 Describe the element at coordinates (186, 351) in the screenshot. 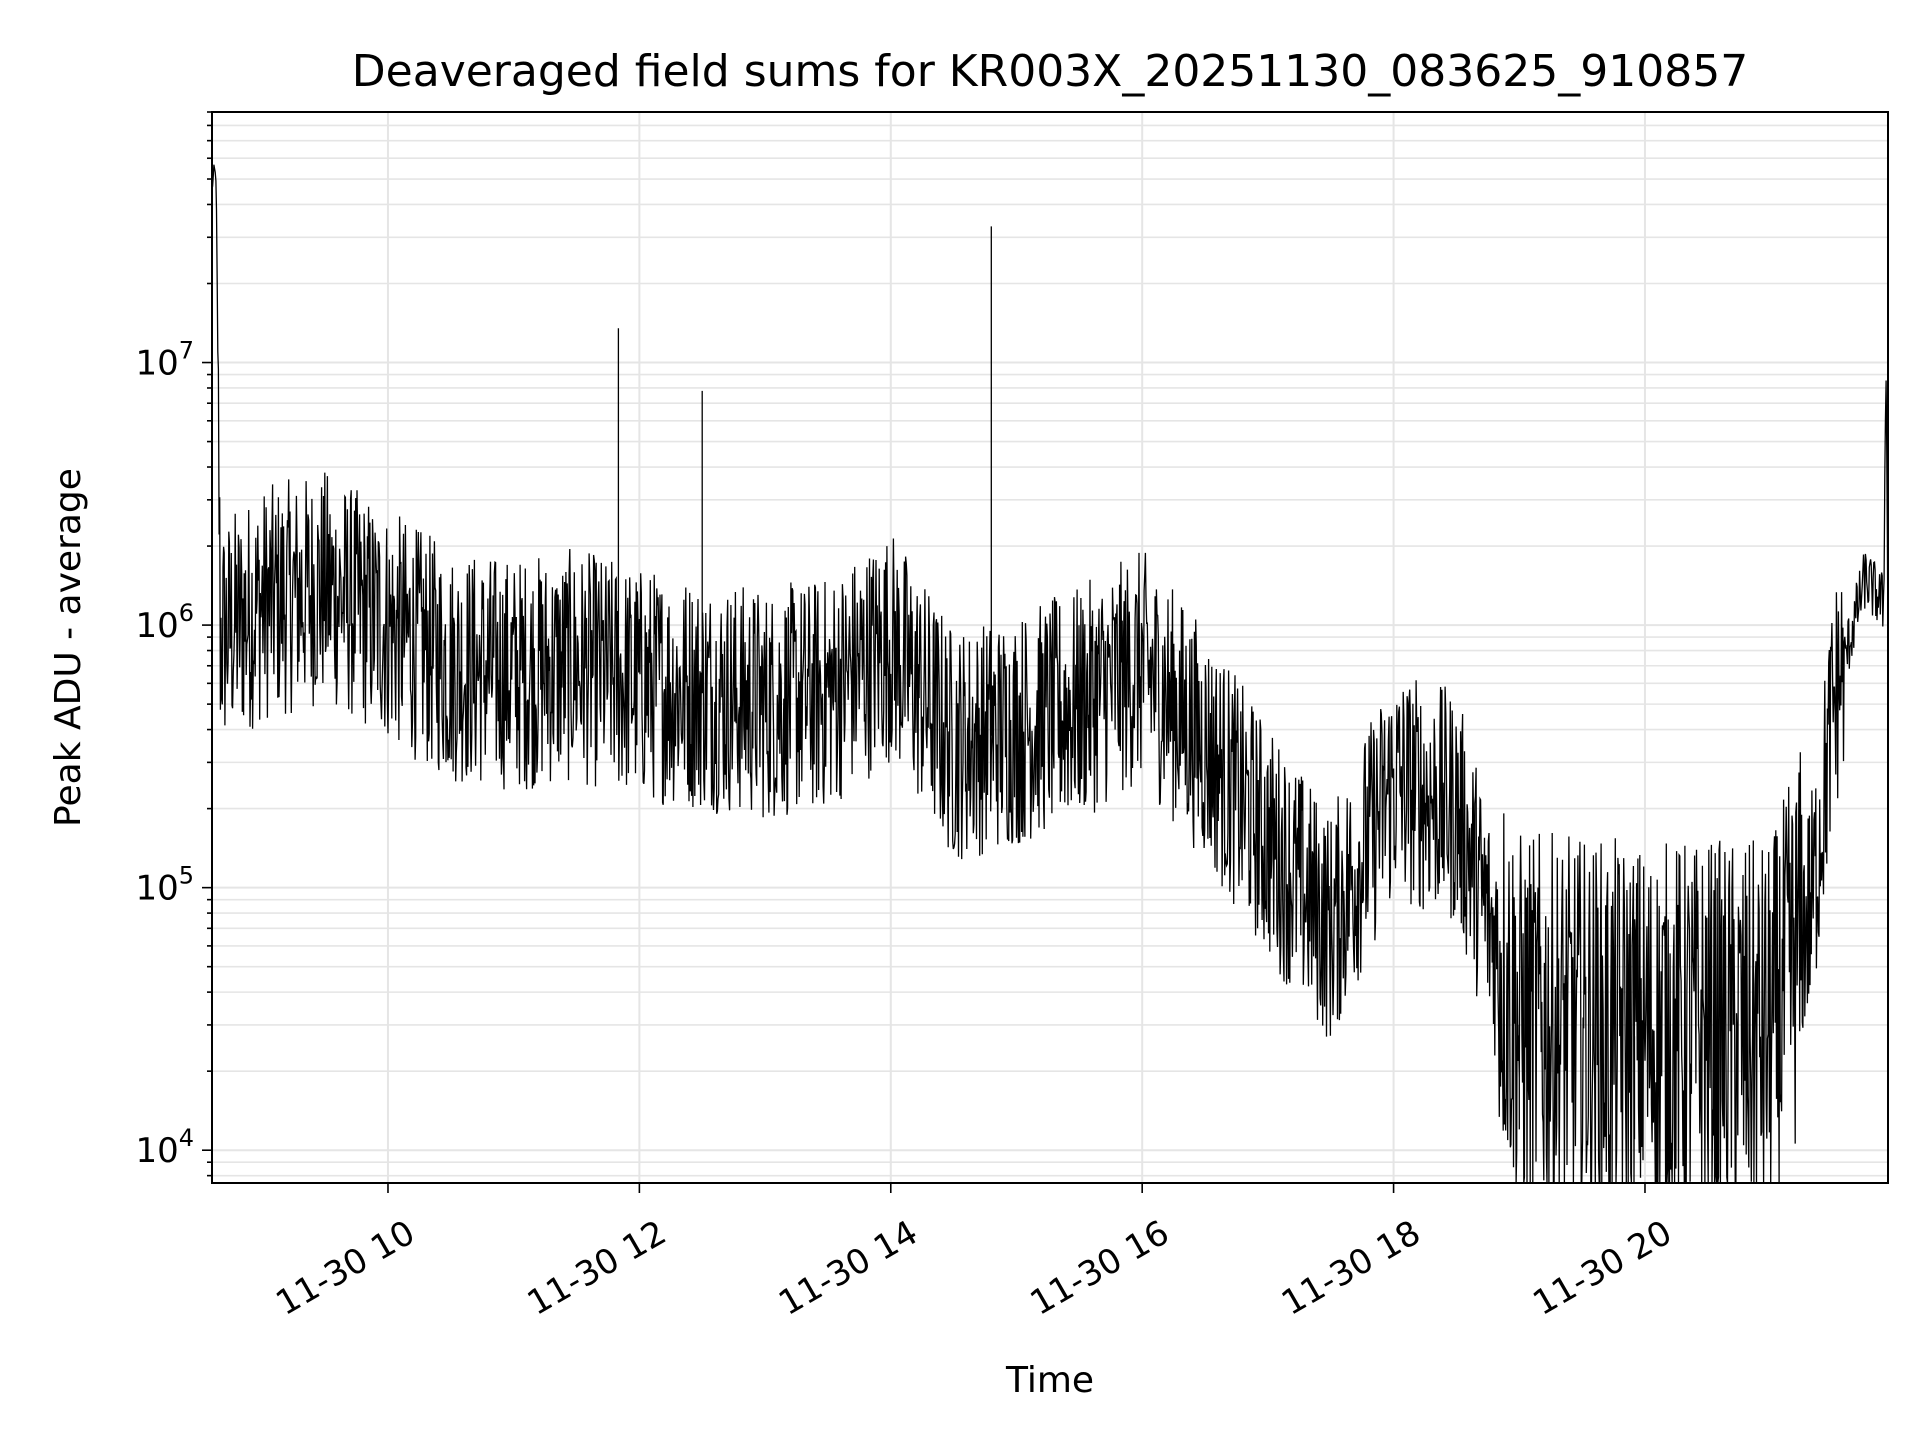

I see `y-tick-exponent: 7` at that location.